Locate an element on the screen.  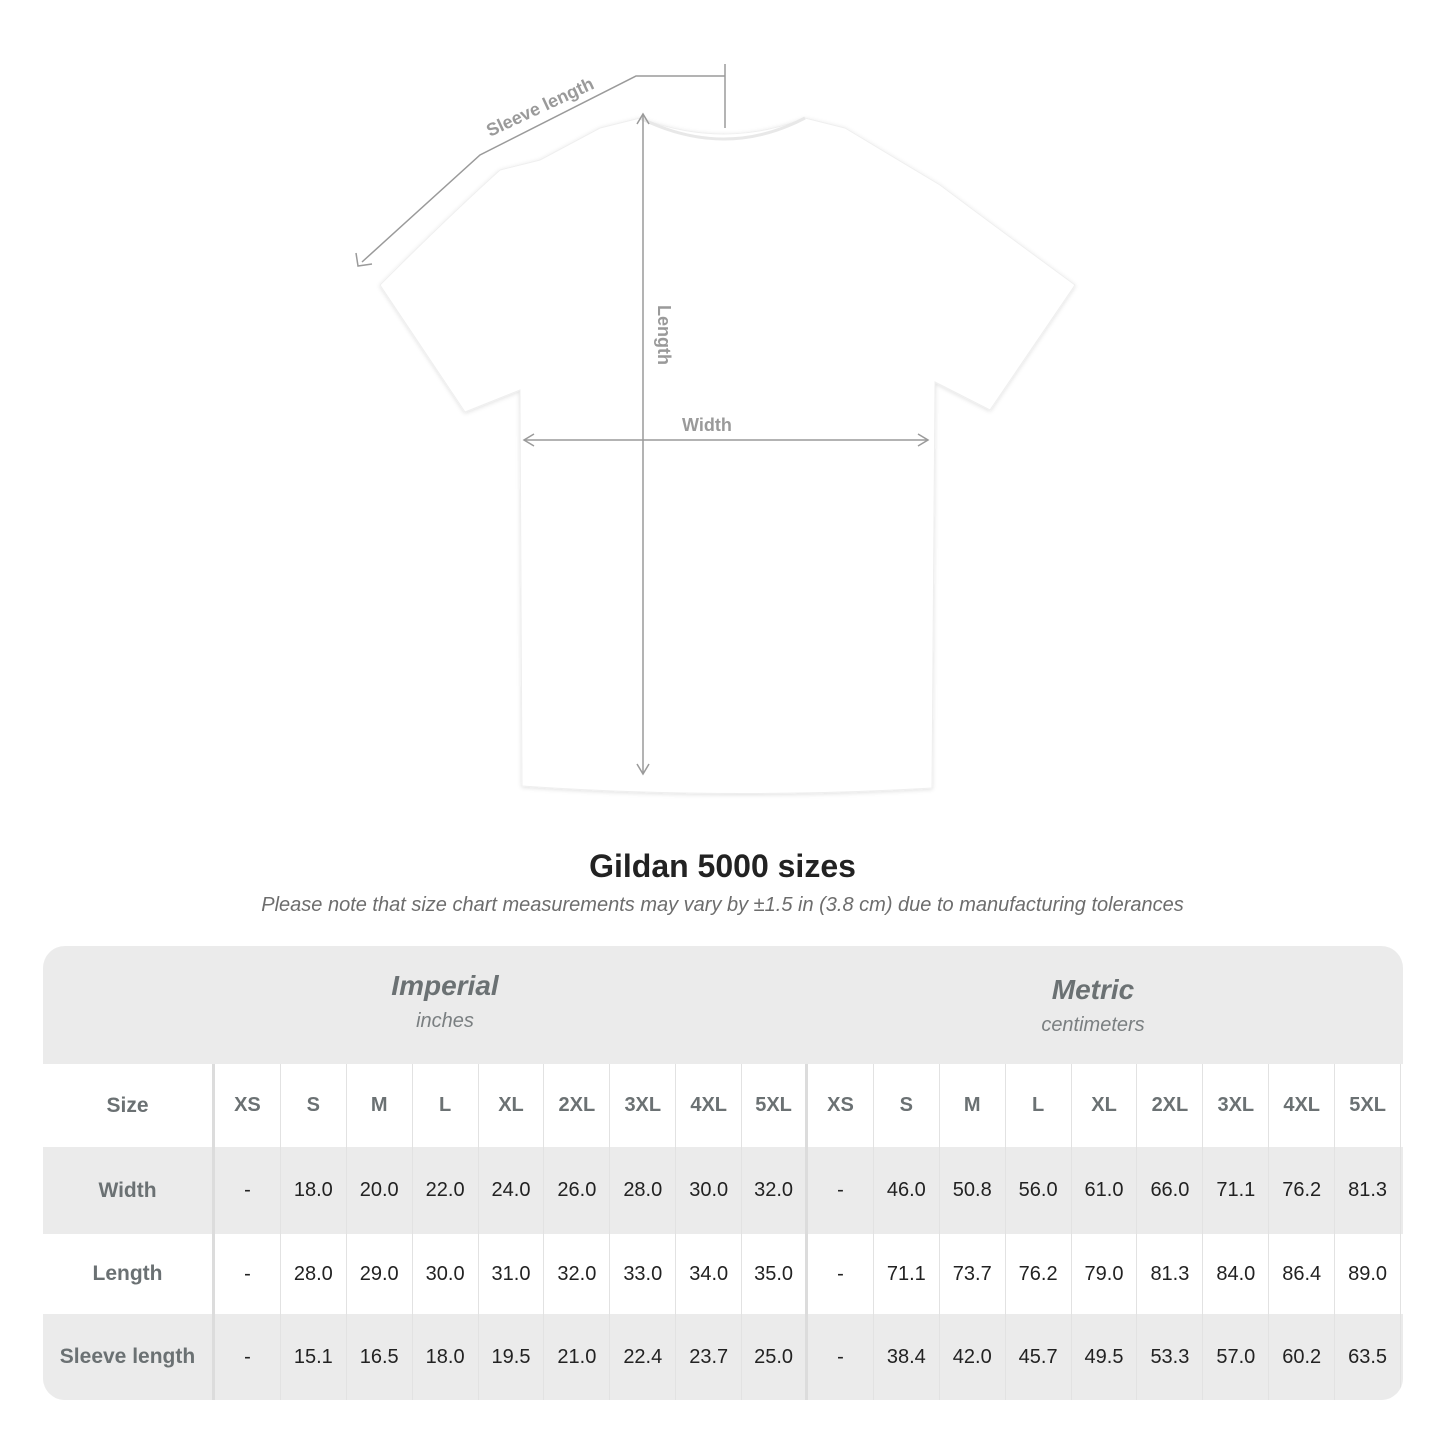
imperial-size-header: L is located at coordinates (446, 1105).